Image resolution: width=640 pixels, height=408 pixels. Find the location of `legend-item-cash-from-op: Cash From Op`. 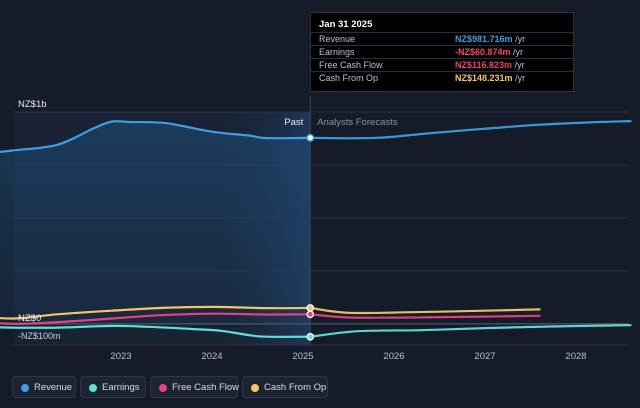

legend-item-cash-from-op: Cash From Op is located at coordinates (285, 387).